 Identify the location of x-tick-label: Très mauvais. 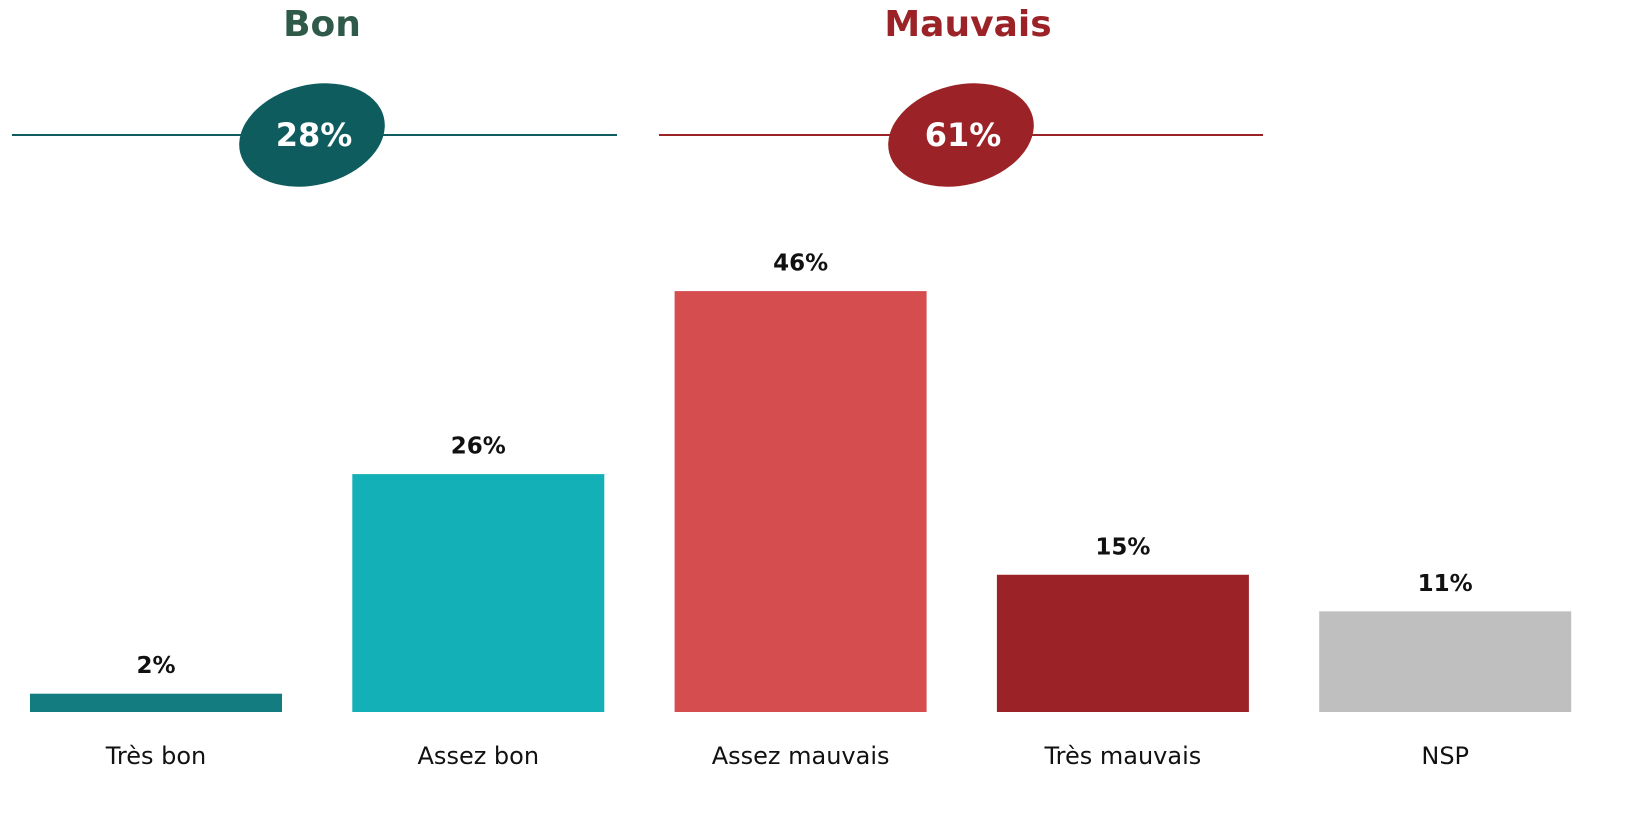
(1123, 756).